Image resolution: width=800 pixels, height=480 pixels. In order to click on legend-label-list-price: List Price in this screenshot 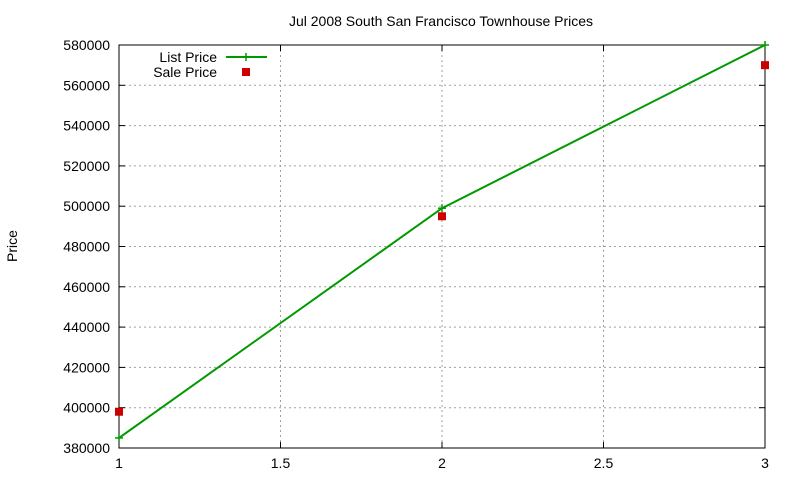, I will do `click(188, 57)`.